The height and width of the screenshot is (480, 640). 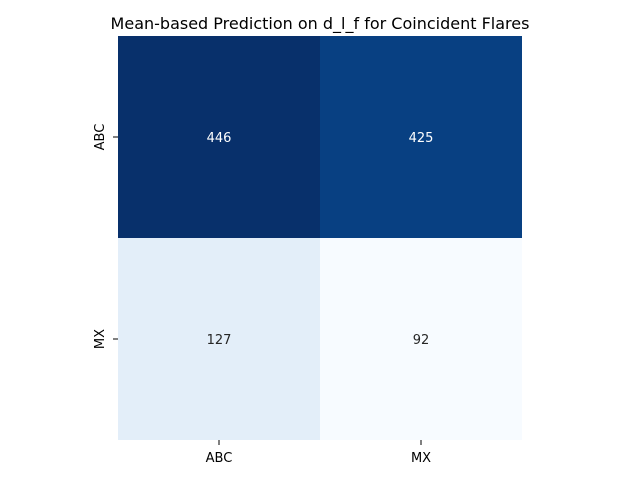 I want to click on heatmap-cell-abc-abc, so click(x=219, y=137).